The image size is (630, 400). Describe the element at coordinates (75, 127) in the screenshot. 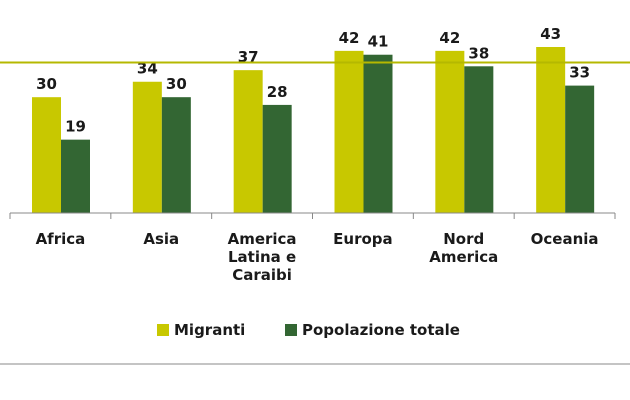

I see `value-label: 19` at that location.